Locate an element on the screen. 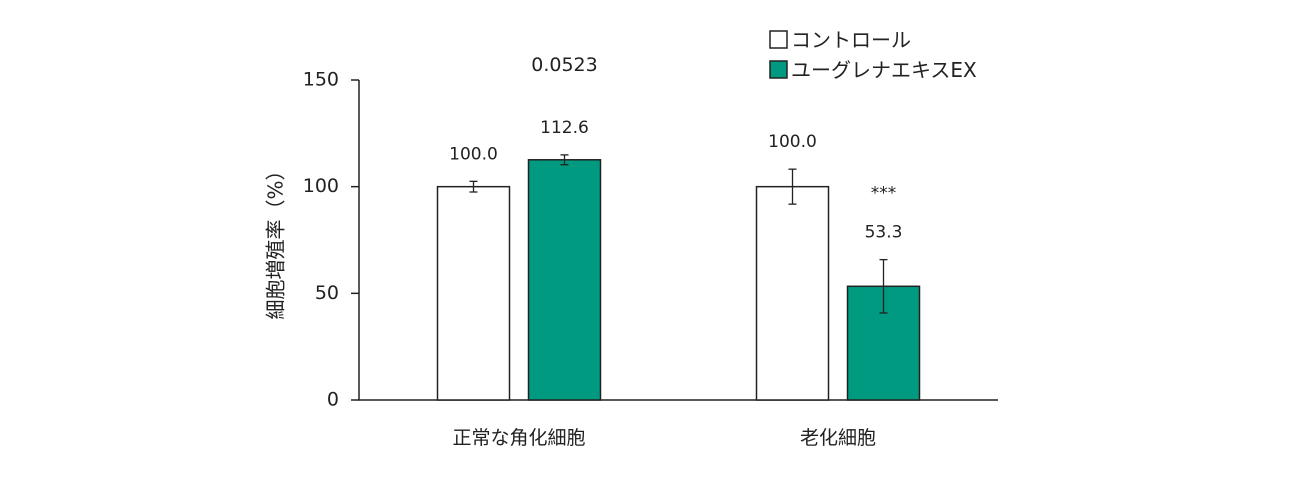  category-labels: 正常な角化細胞 老化細胞 is located at coordinates (664, 438).